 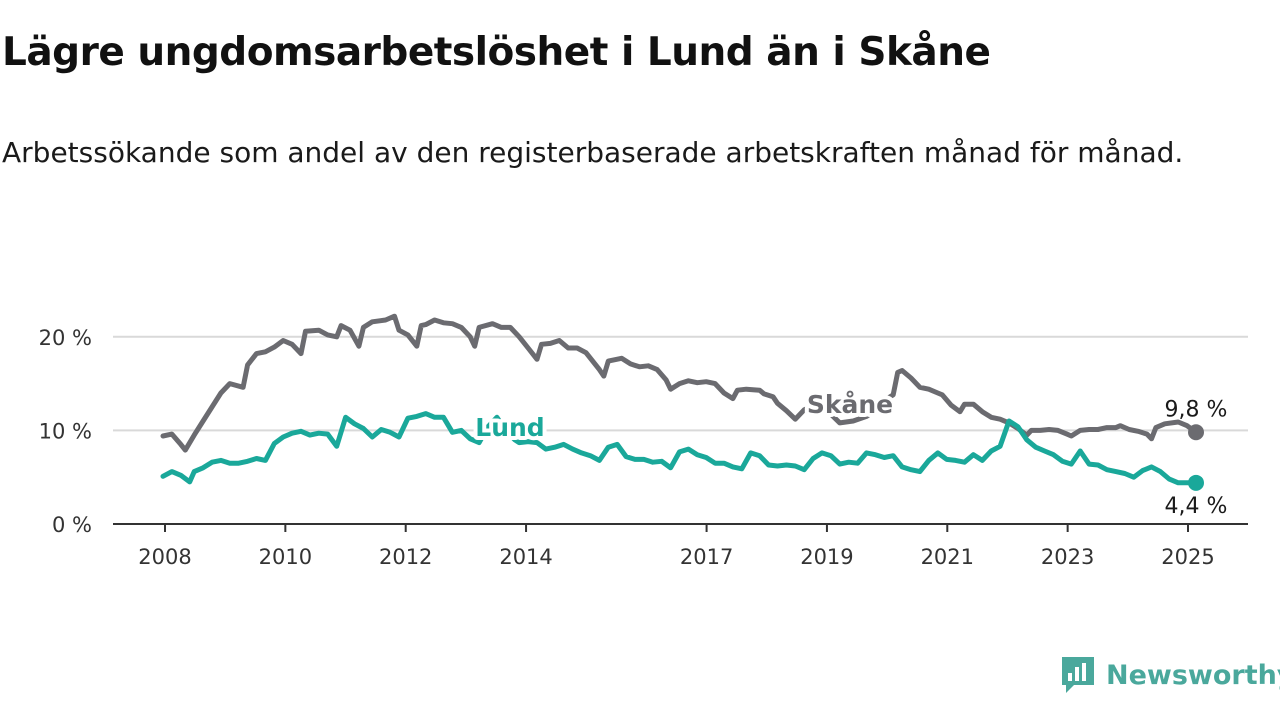 What do you see at coordinates (164, 557) in the screenshot?
I see `x-tick-label: 2008` at bounding box center [164, 557].